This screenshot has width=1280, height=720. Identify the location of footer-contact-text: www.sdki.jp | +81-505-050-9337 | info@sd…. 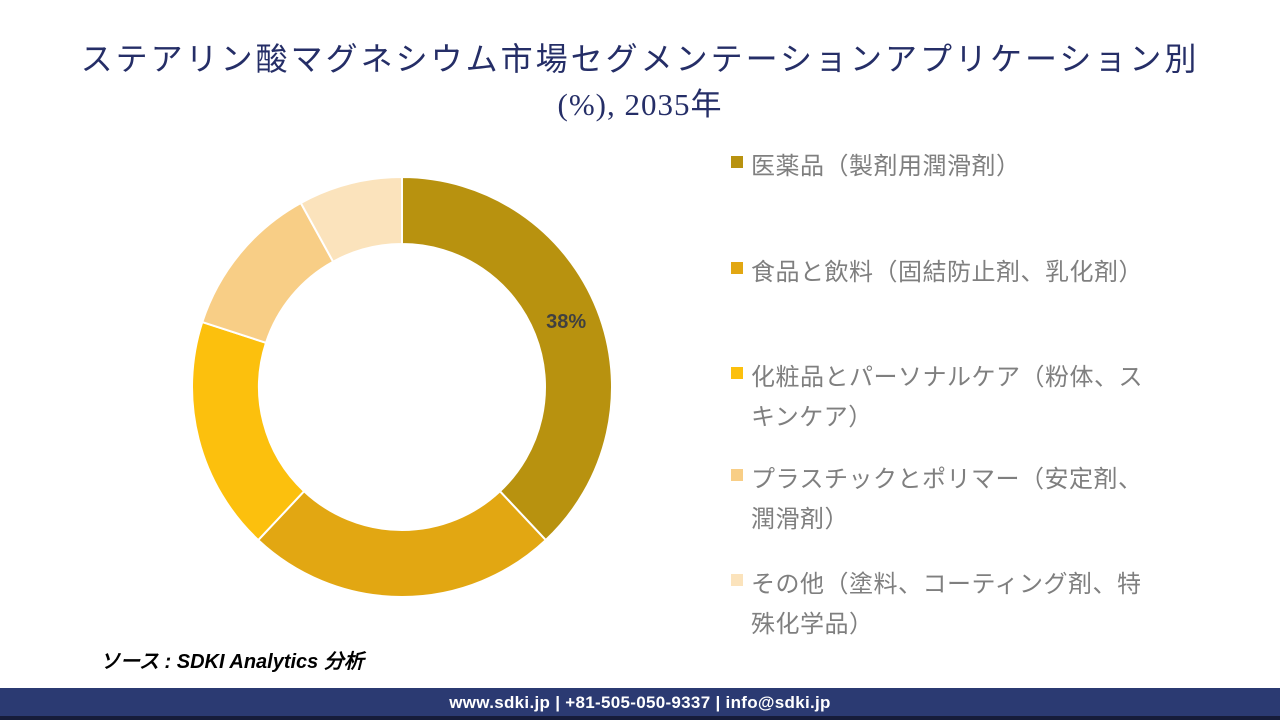
(640, 702).